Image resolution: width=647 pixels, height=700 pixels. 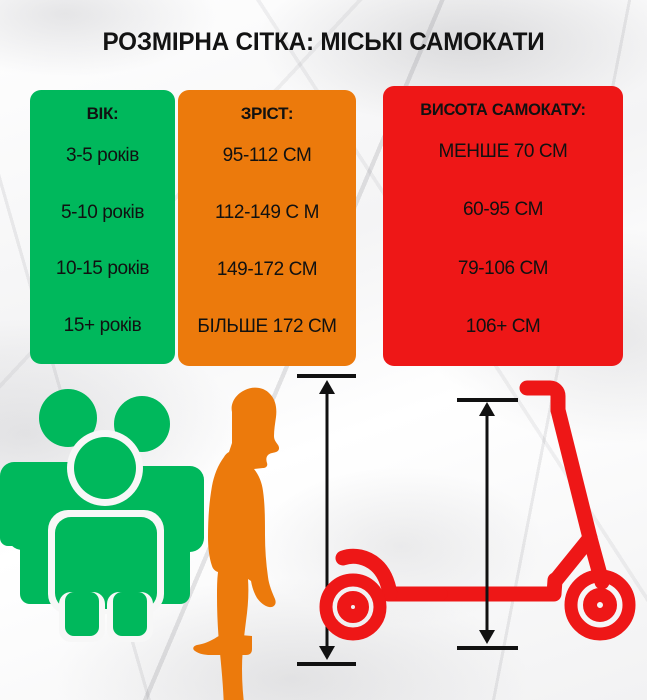 What do you see at coordinates (502, 210) in the screenshot?
I see `card-deck-height-row-2: 60-95 СМ` at bounding box center [502, 210].